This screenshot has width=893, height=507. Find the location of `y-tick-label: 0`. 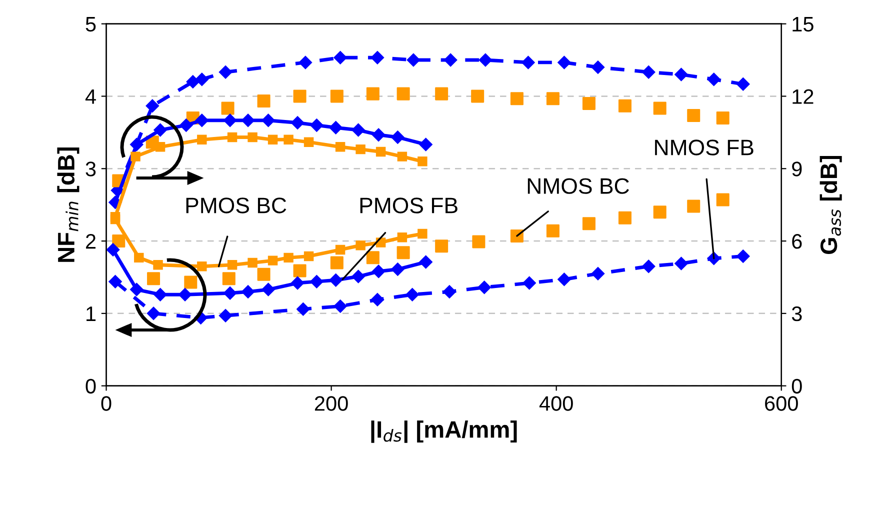

y-tick-label: 0 is located at coordinates (91, 386).